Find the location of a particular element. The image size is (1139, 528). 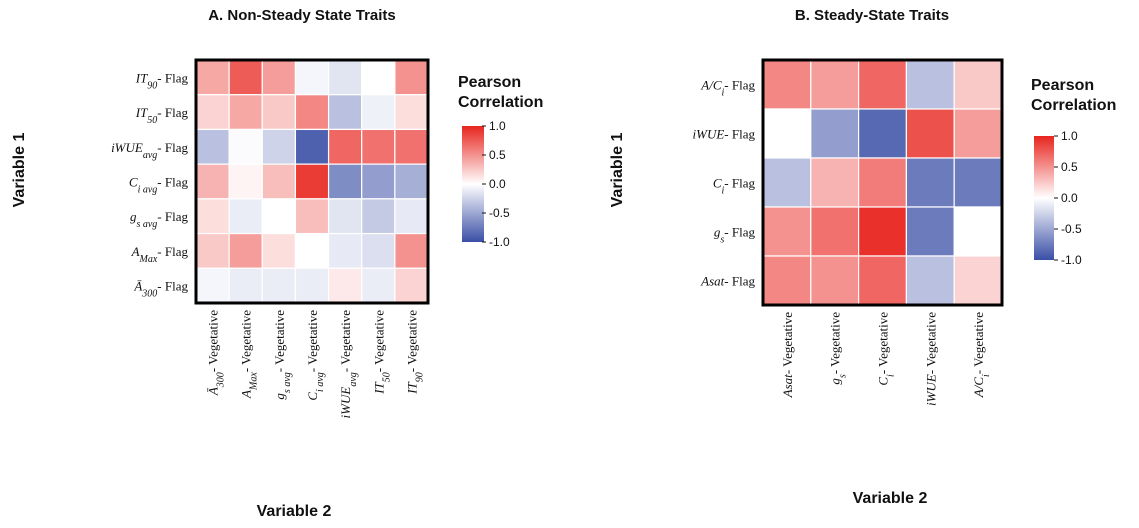

panel-a-row-label-subscript: 300 is located at coordinates (149, 293).